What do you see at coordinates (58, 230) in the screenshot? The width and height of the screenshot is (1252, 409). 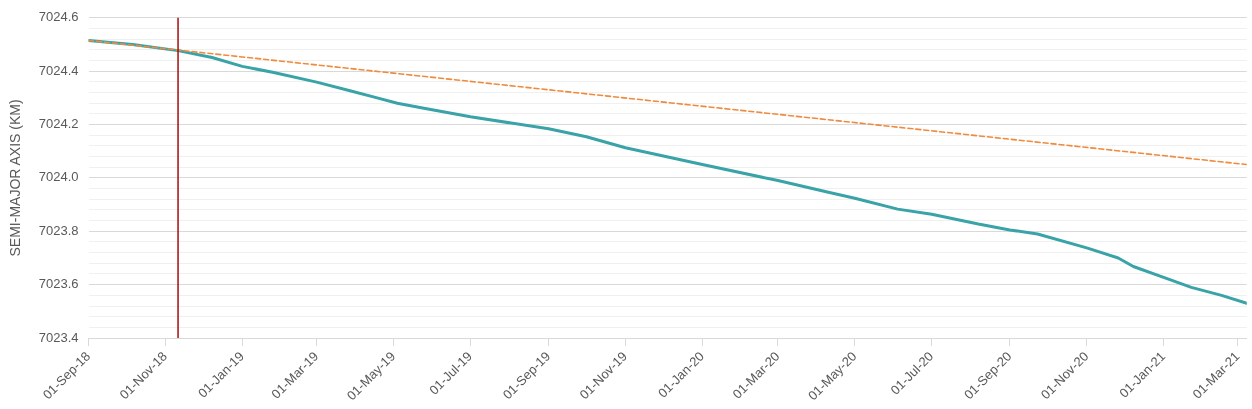 I see `y-tick-label: 7023.8` at bounding box center [58, 230].